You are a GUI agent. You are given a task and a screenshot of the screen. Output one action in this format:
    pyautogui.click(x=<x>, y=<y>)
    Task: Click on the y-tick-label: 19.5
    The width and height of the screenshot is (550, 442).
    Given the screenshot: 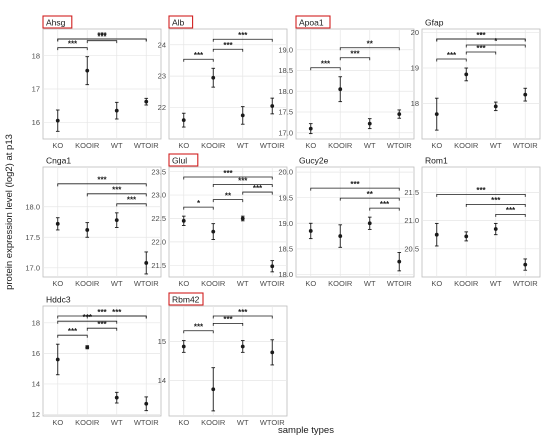 What is the action you would take?
    pyautogui.click(x=285, y=197)
    